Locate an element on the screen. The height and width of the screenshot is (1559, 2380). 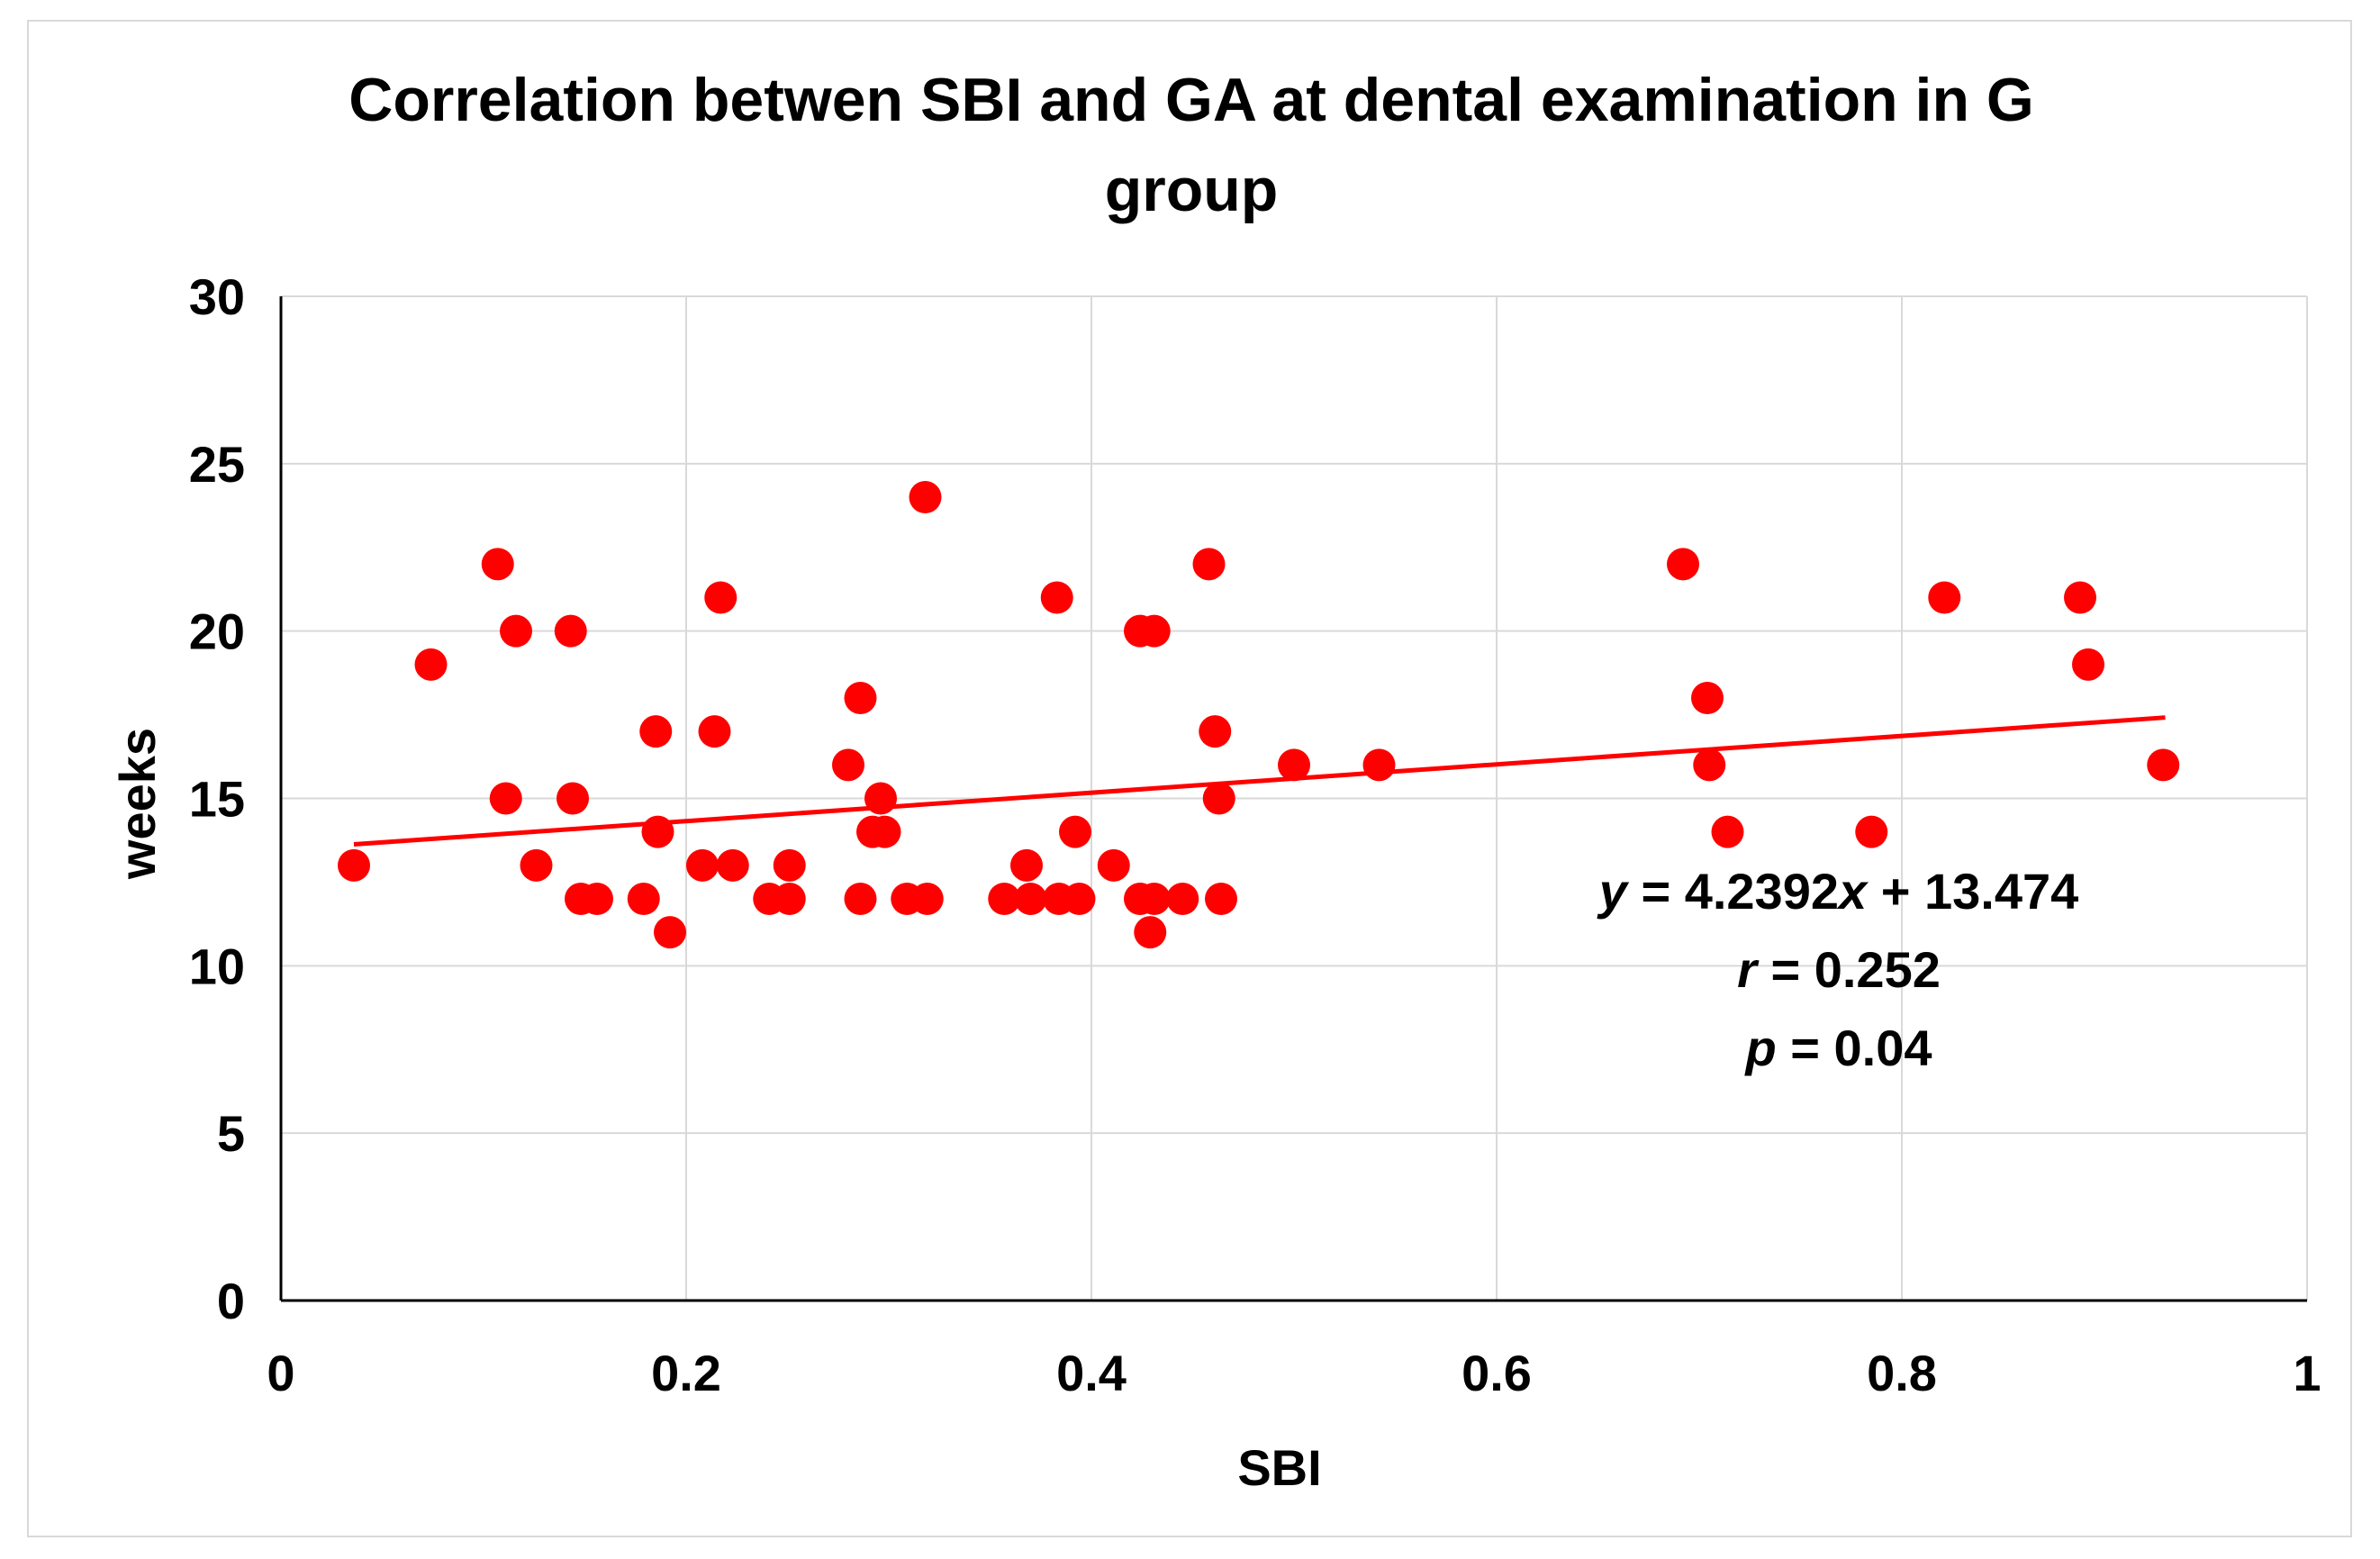
x-tick-label: 0.4 is located at coordinates (1091, 1373).